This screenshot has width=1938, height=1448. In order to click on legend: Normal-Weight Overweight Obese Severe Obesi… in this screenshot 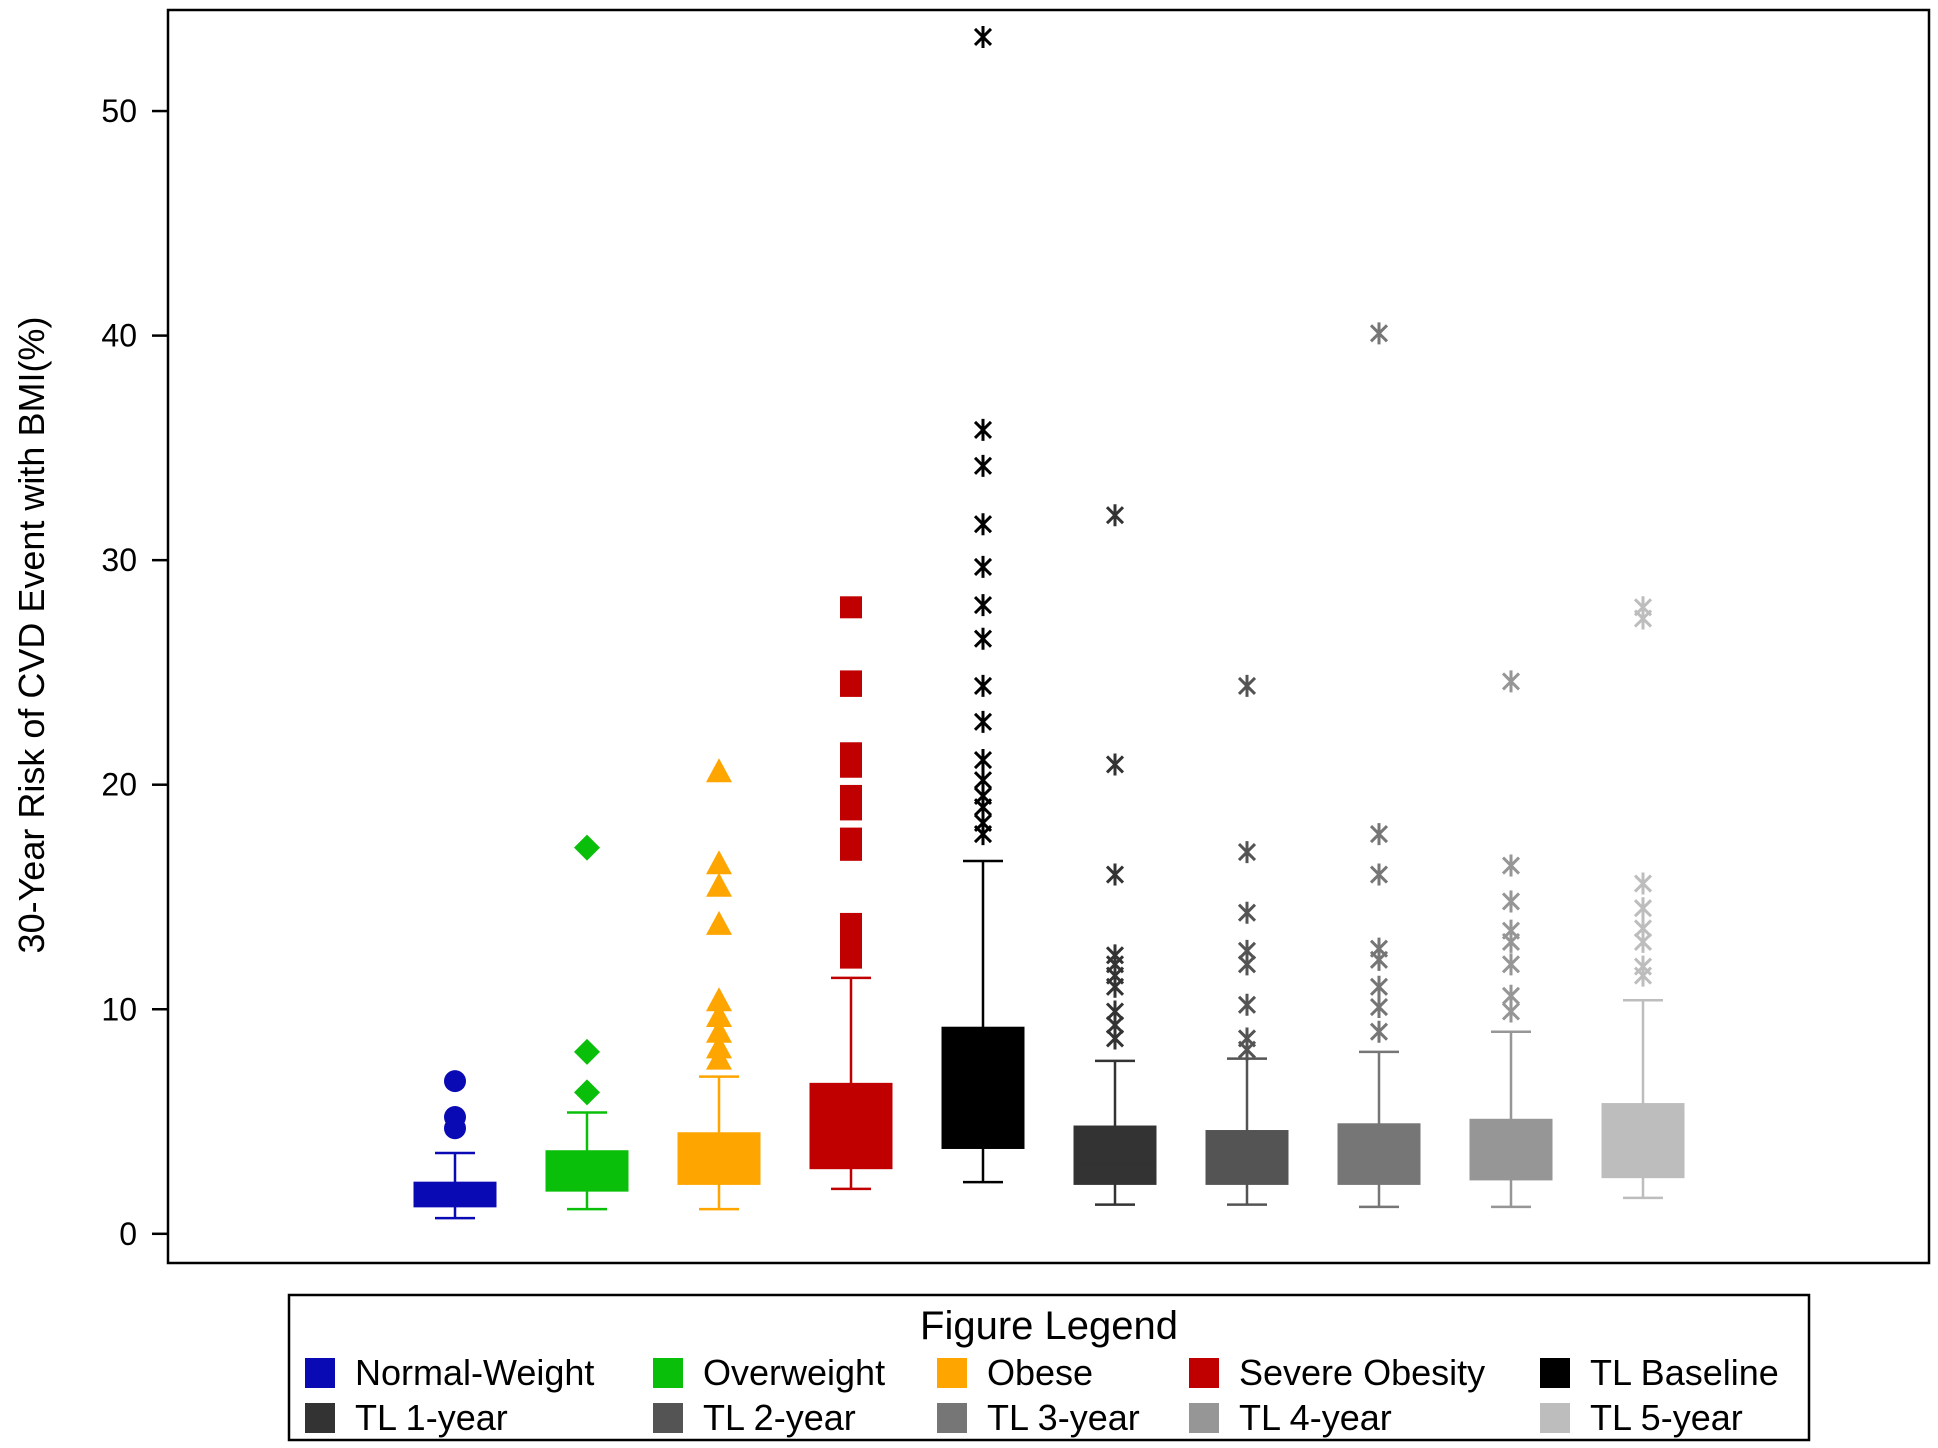, I will do `click(1042, 1395)`.